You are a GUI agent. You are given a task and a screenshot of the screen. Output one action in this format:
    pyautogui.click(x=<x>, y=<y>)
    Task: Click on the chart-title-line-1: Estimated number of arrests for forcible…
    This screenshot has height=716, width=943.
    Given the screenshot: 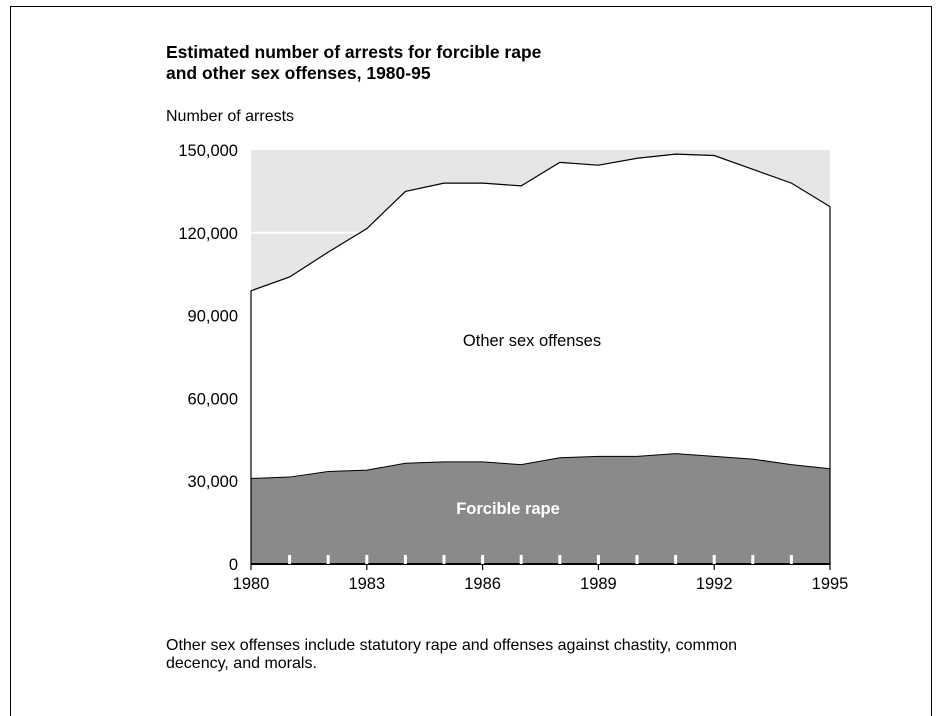 What is the action you would take?
    pyautogui.click(x=354, y=52)
    